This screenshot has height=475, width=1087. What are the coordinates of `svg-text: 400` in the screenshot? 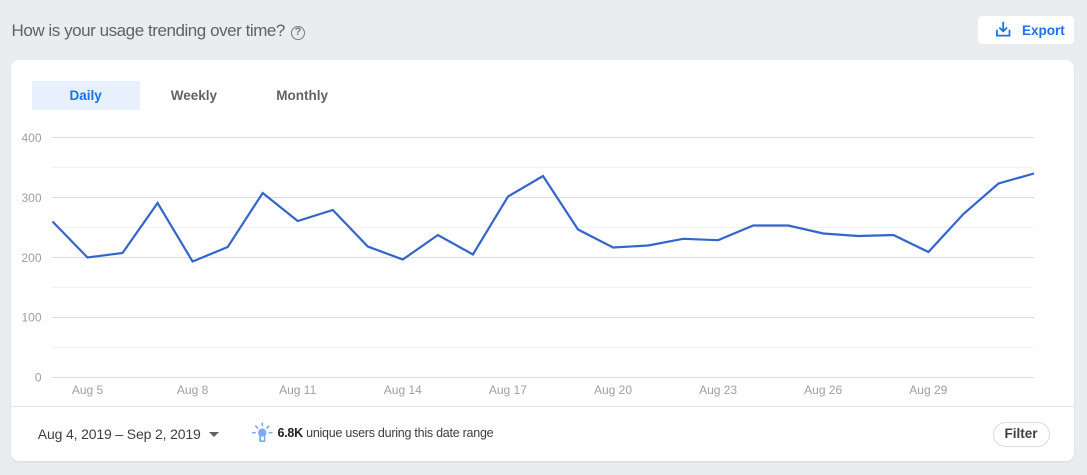 It's located at (31, 138).